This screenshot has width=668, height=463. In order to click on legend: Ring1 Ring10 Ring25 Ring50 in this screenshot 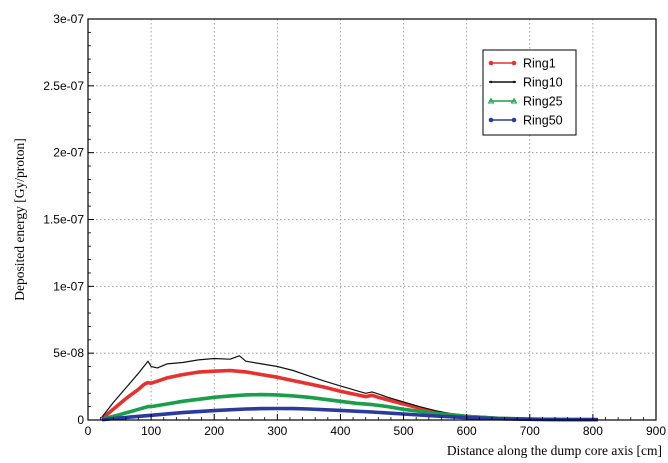, I will do `click(529, 92)`.